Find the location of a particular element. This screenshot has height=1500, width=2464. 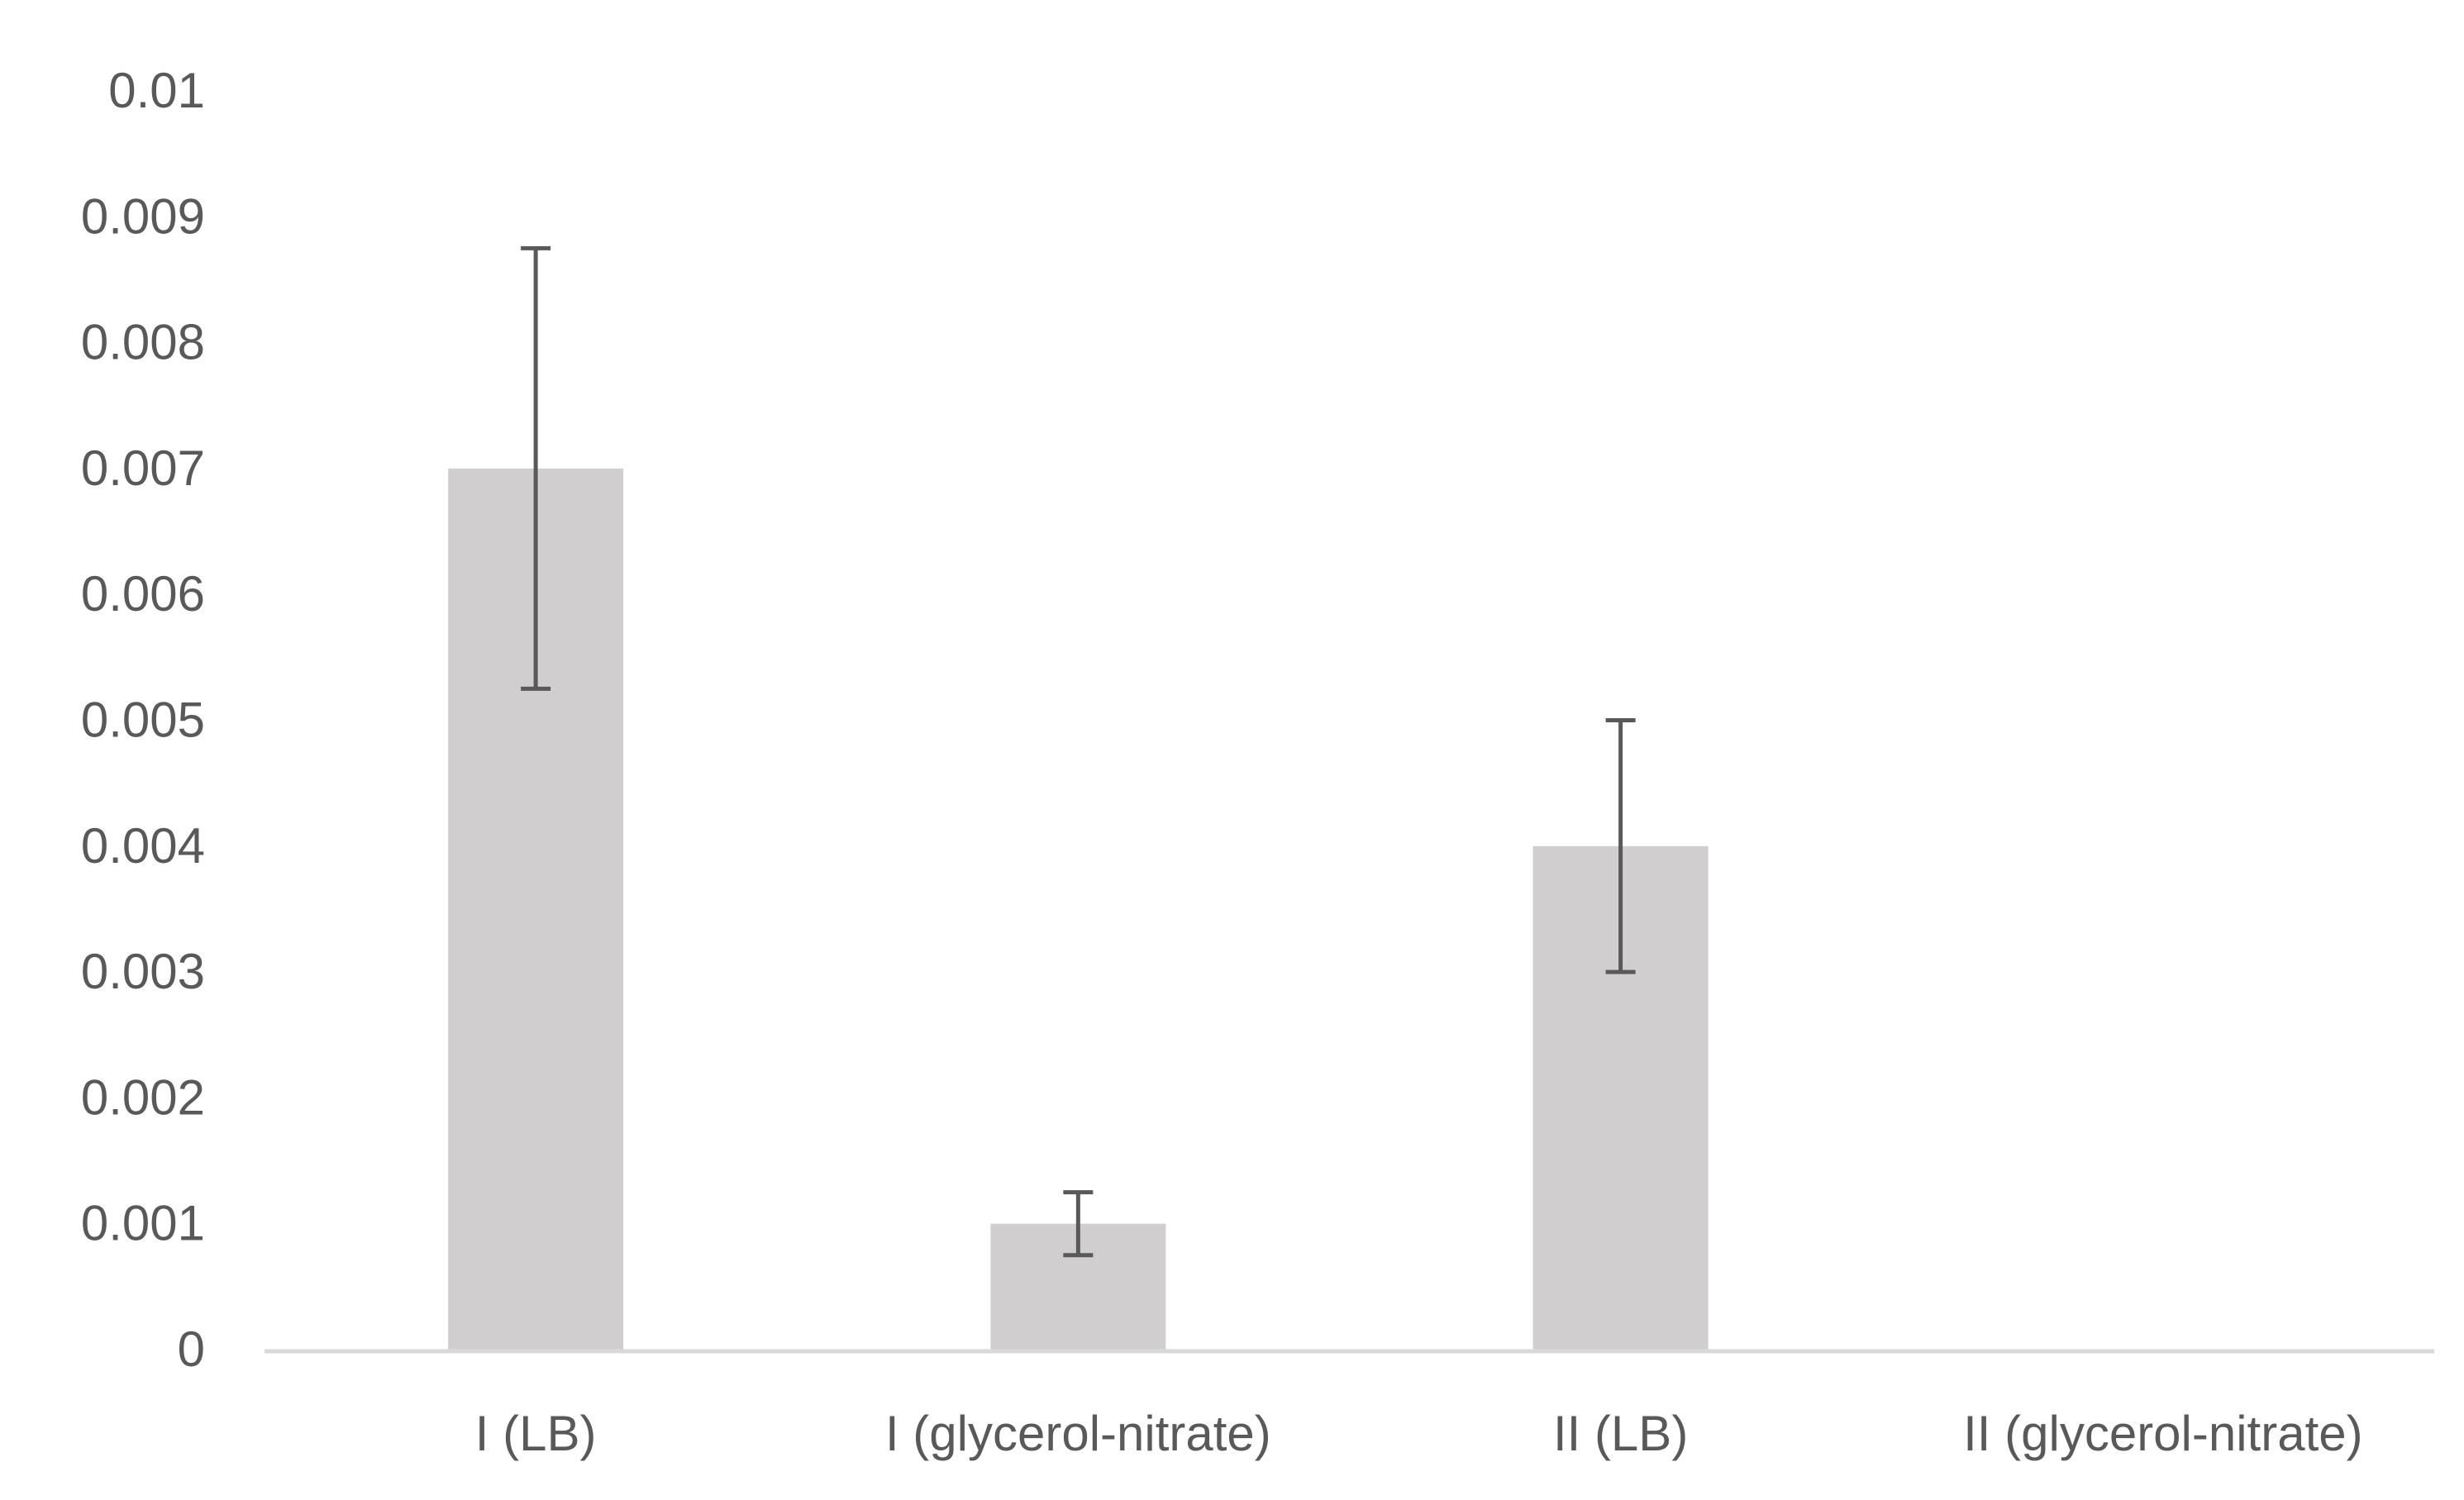

y-tick-label: 0.007 is located at coordinates (143, 468).